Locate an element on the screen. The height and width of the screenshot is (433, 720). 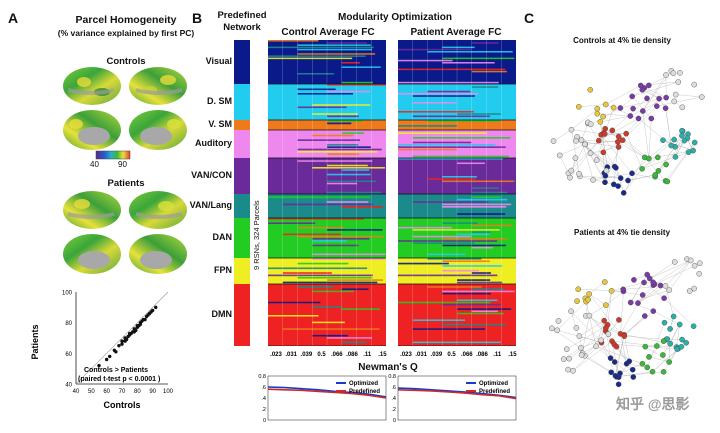
scatter-xlabel: Controls is located at coordinates (122, 405).